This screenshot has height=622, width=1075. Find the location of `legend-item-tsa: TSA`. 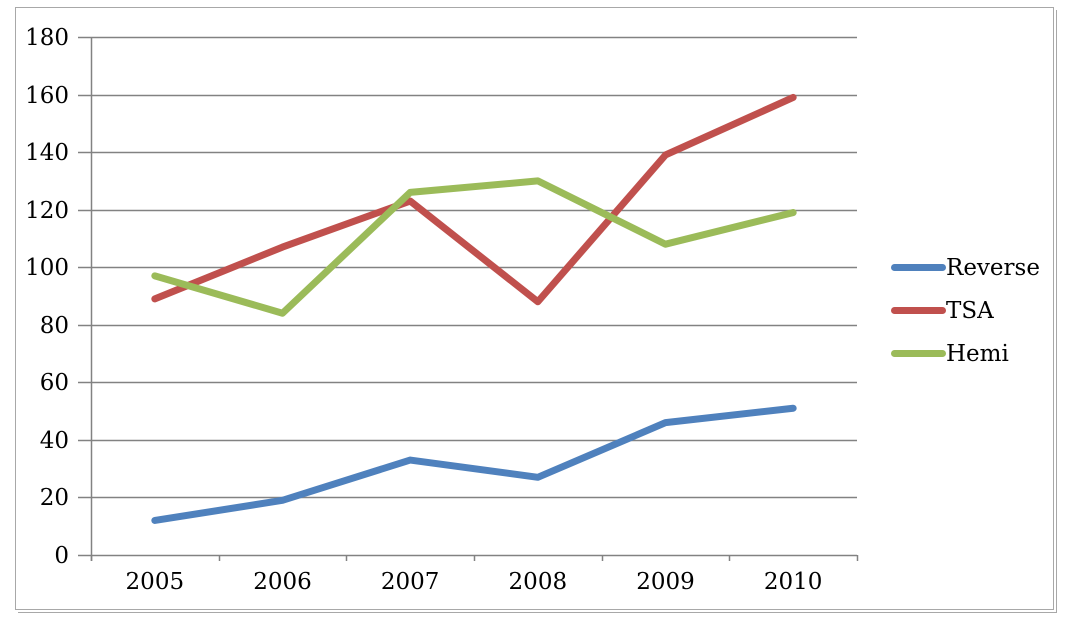

legend-item-tsa: TSA is located at coordinates (965, 310).